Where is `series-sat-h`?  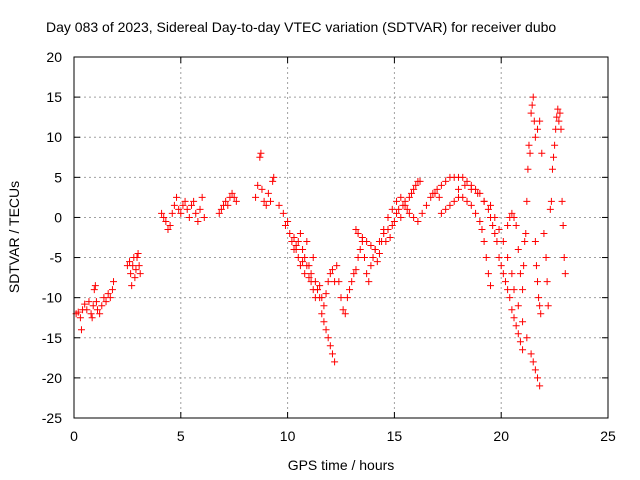
series-sat-h is located at coordinates (378, 247).